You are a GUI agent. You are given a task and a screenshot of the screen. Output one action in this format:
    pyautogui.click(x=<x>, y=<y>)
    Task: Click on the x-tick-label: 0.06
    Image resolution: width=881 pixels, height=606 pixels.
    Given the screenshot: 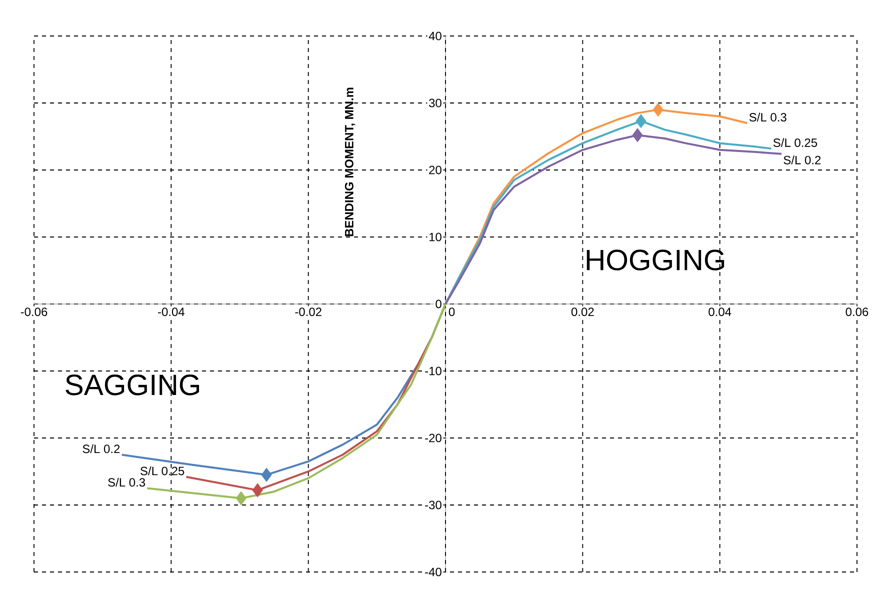 What is the action you would take?
    pyautogui.click(x=857, y=312)
    